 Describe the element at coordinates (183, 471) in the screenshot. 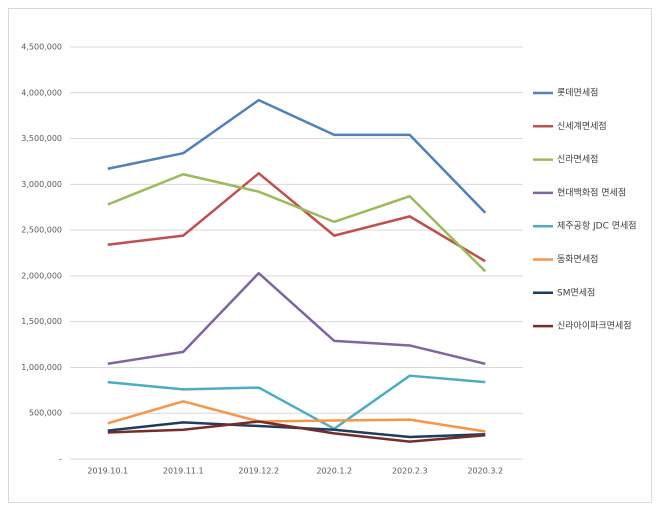

I see `x-tick-label: 2019.11.1` at that location.